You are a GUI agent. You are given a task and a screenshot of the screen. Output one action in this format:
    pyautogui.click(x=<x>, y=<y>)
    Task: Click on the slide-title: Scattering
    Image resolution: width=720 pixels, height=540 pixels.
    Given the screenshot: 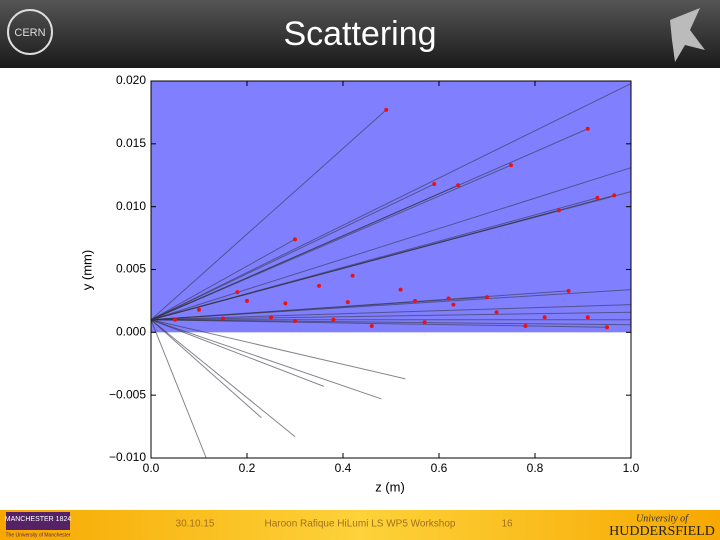 What is the action you would take?
    pyautogui.click(x=359, y=34)
    